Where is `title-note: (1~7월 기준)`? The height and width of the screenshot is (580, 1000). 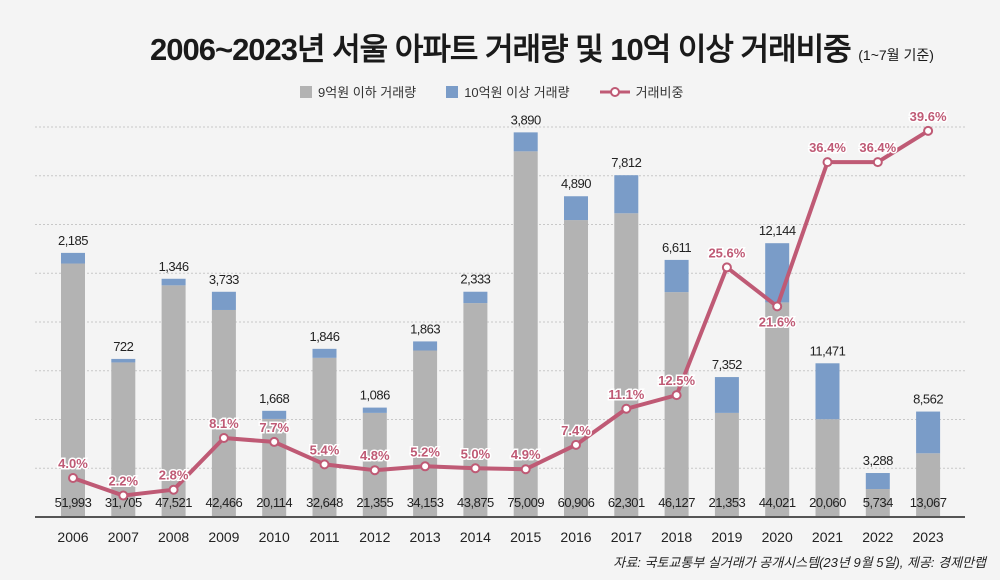
title-note: (1~7월 기준) is located at coordinates (896, 55).